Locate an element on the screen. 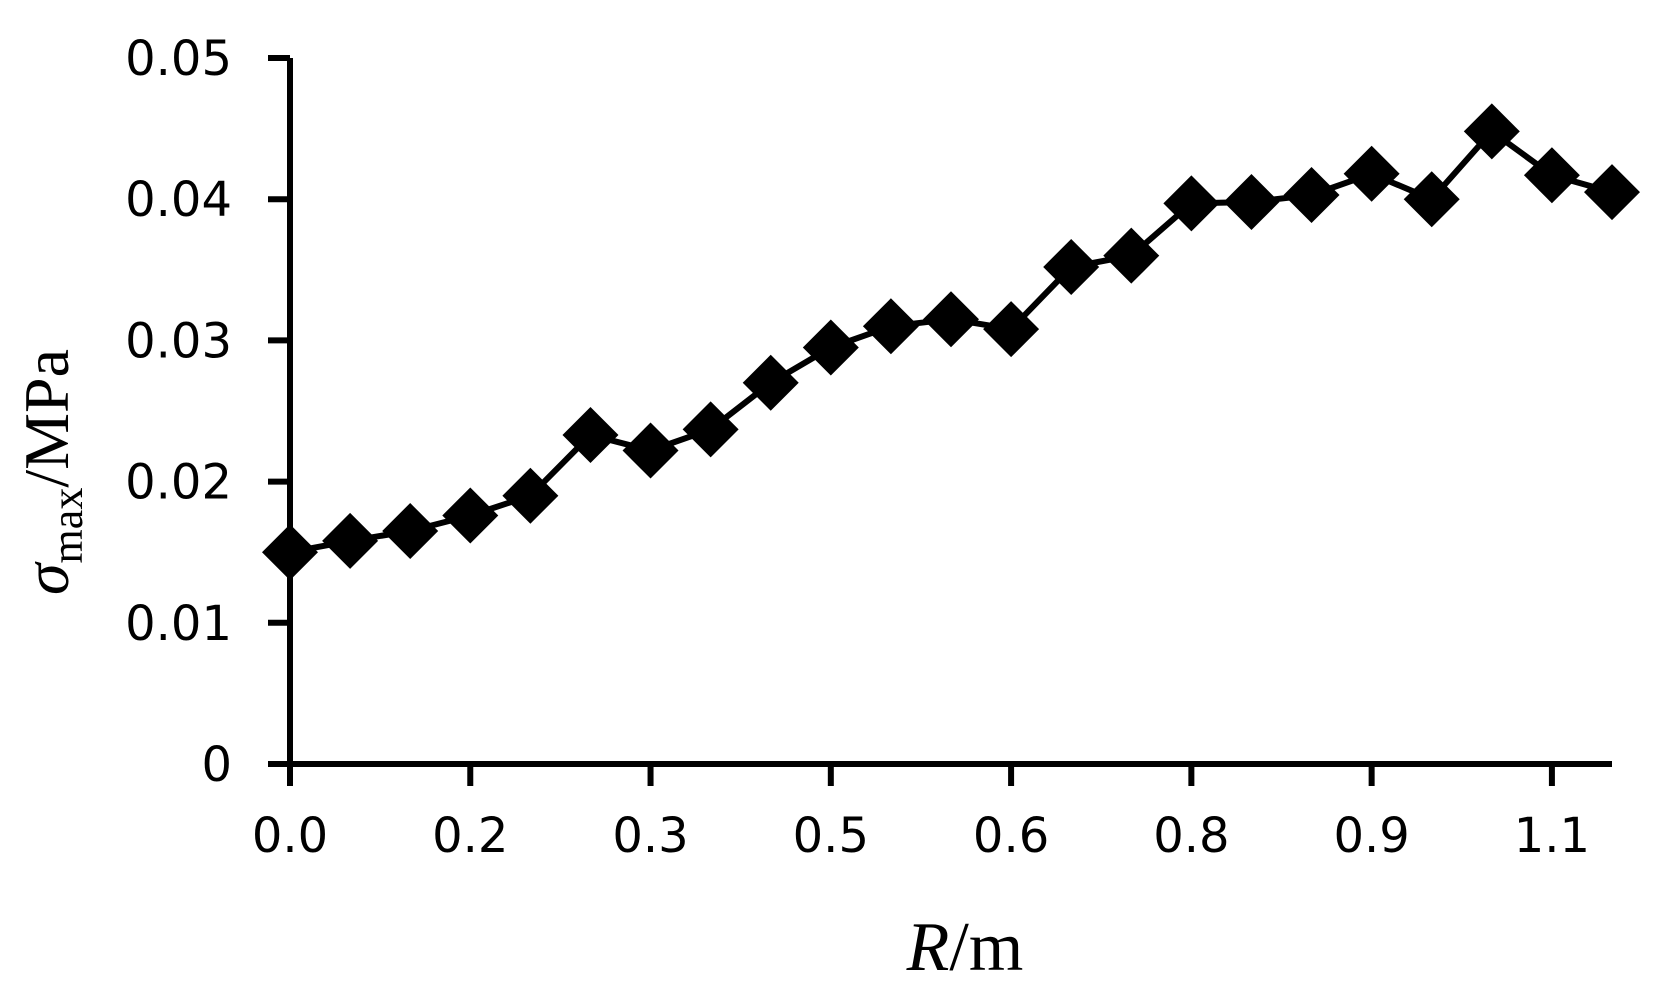 The height and width of the screenshot is (994, 1653). x-tick-label: 0.6 is located at coordinates (1011, 836).